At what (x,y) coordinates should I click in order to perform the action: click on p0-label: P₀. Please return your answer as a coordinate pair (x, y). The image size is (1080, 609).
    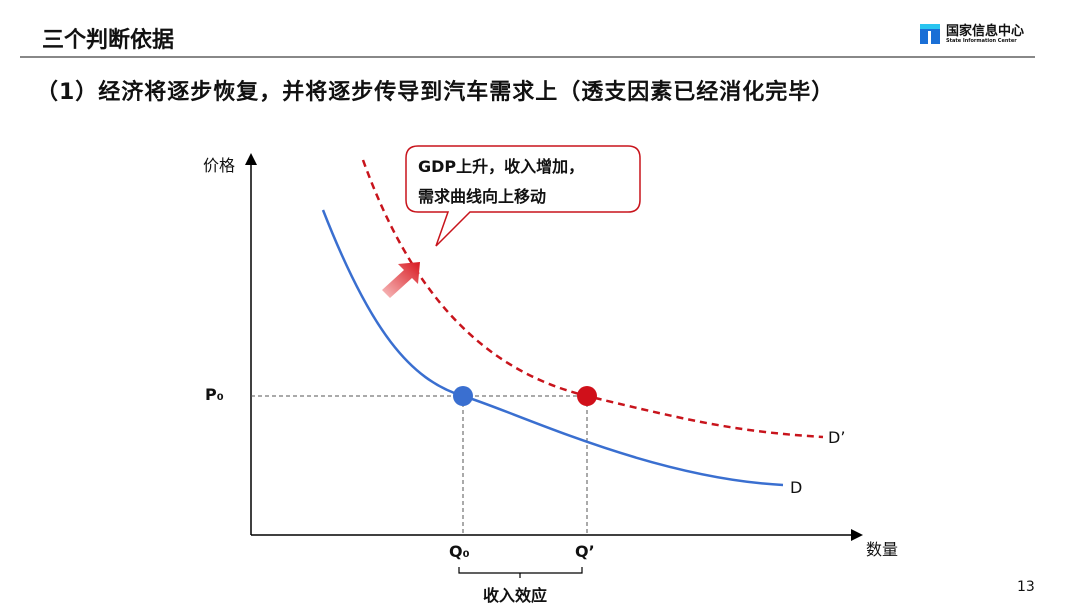
    Looking at the image, I should click on (214, 394).